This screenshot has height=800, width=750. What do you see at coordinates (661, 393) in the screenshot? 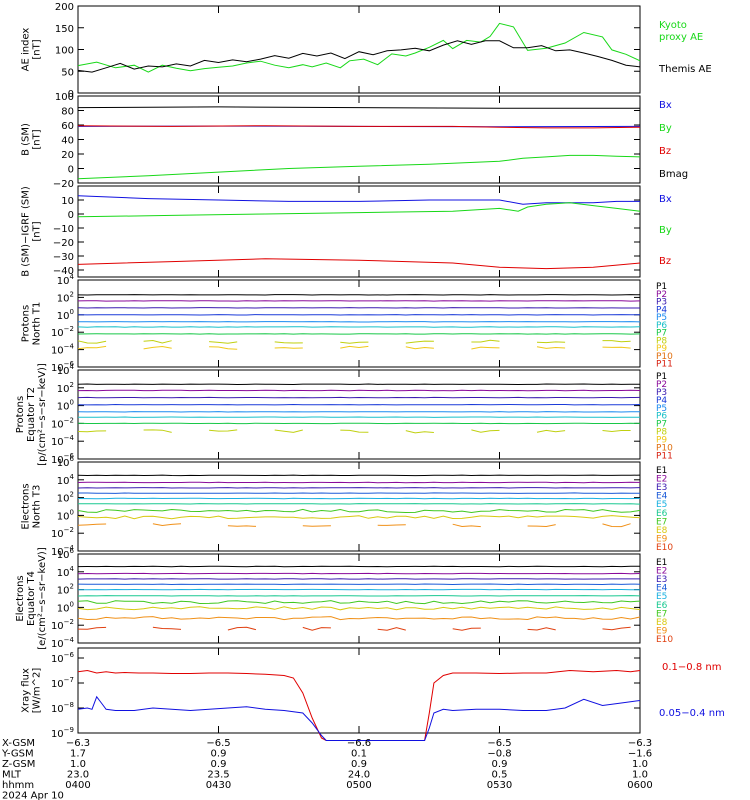
I see `legend-label: P3` at bounding box center [661, 393].